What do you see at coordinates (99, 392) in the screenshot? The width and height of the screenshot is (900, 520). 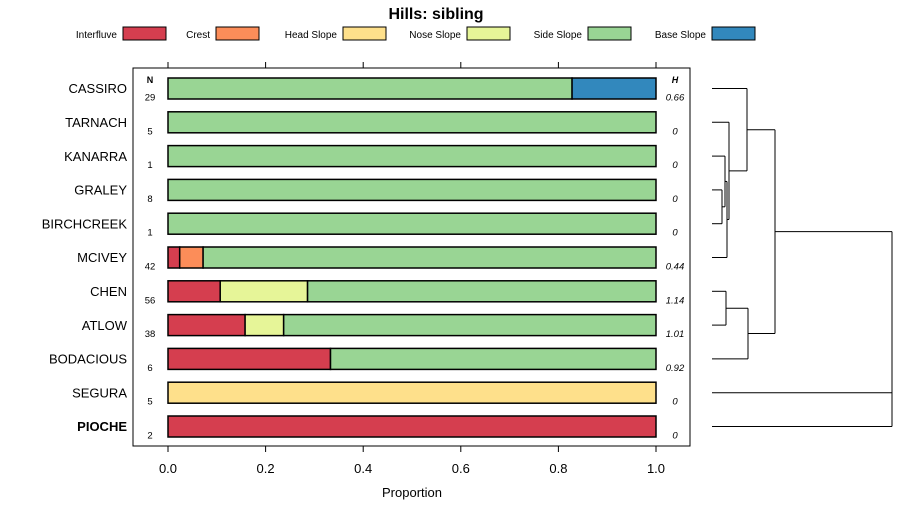 I see `row-label-segura: SEGURA` at bounding box center [99, 392].